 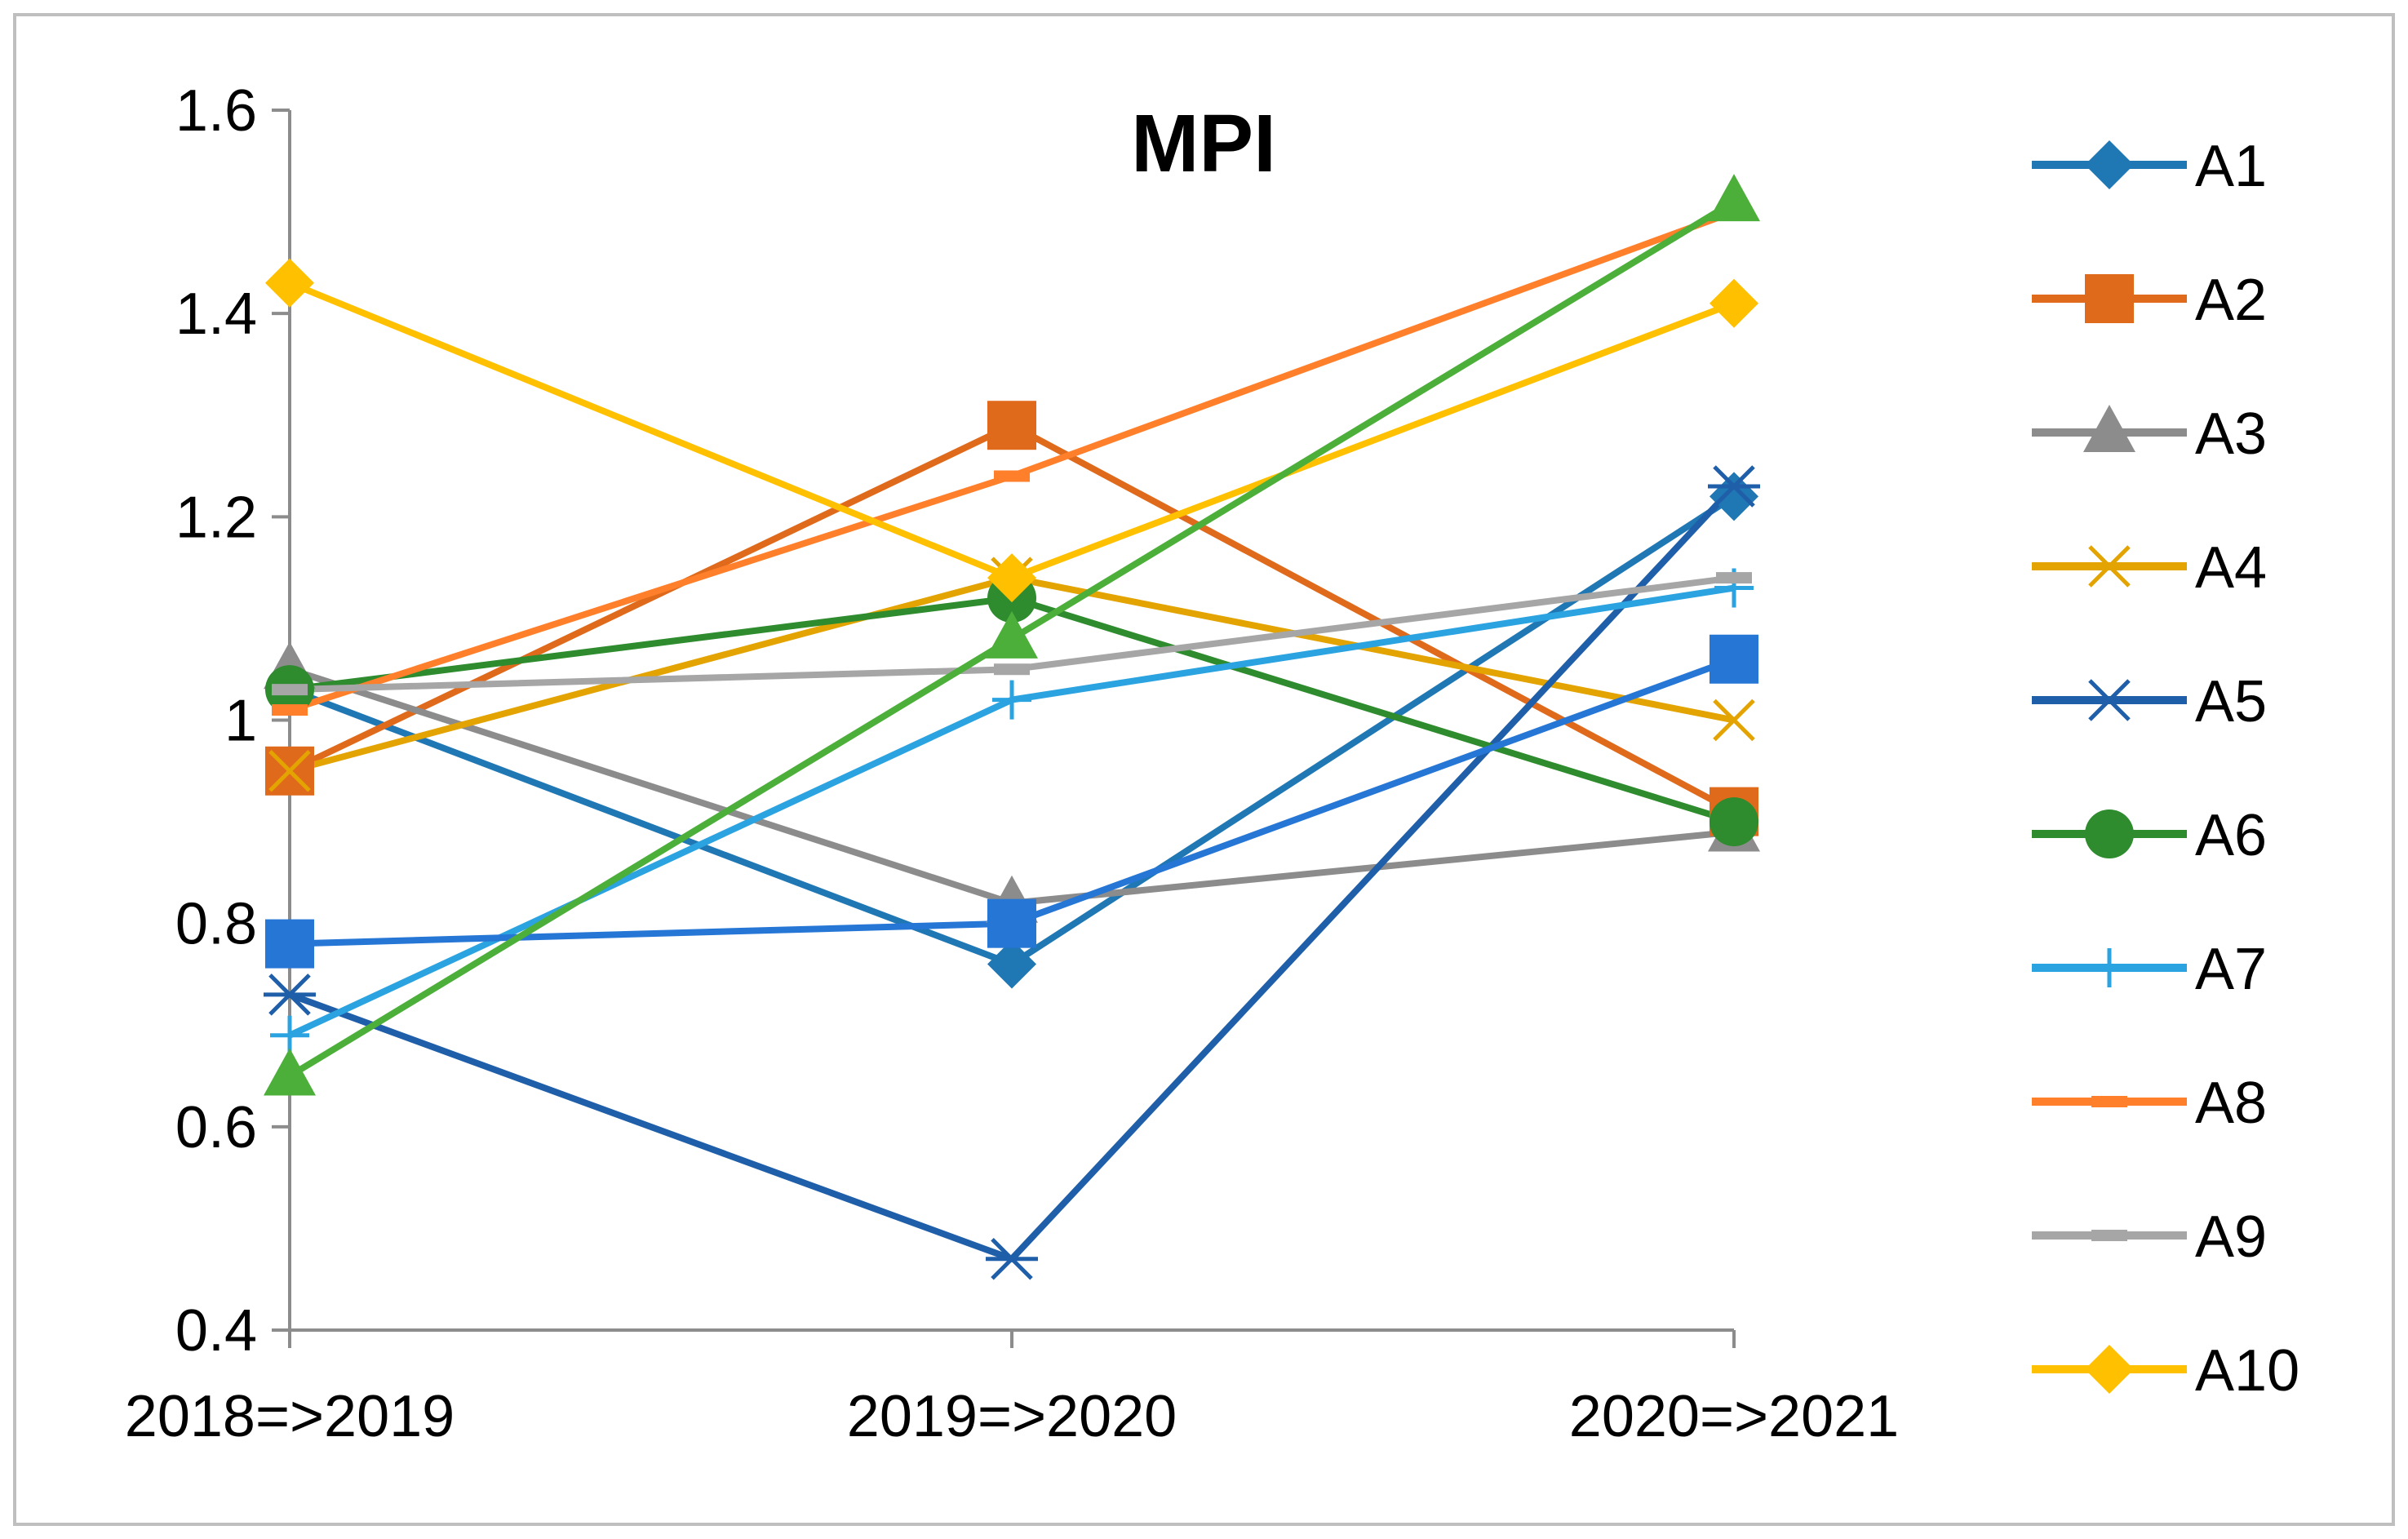 What do you see at coordinates (2231, 835) in the screenshot?
I see `legend-label-a6: A6` at bounding box center [2231, 835].